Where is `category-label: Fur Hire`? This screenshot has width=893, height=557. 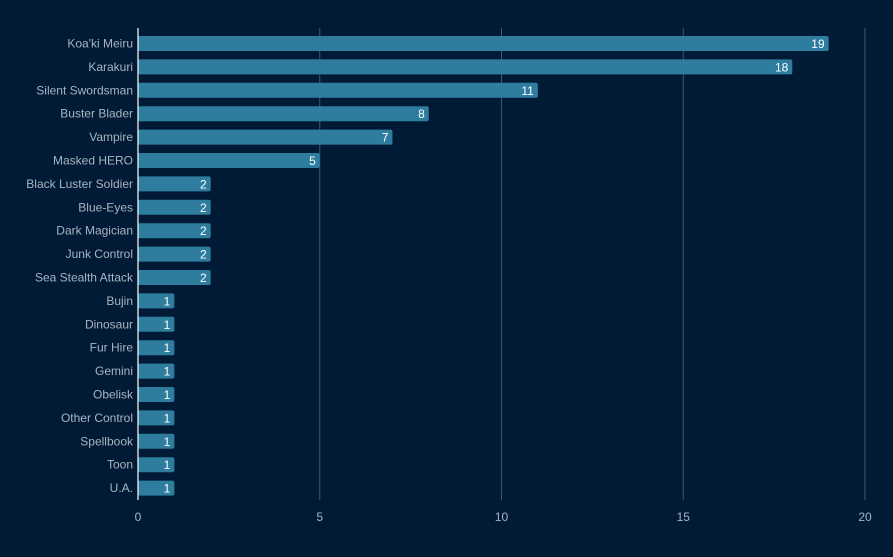
category-label: Fur Hire is located at coordinates (112, 348).